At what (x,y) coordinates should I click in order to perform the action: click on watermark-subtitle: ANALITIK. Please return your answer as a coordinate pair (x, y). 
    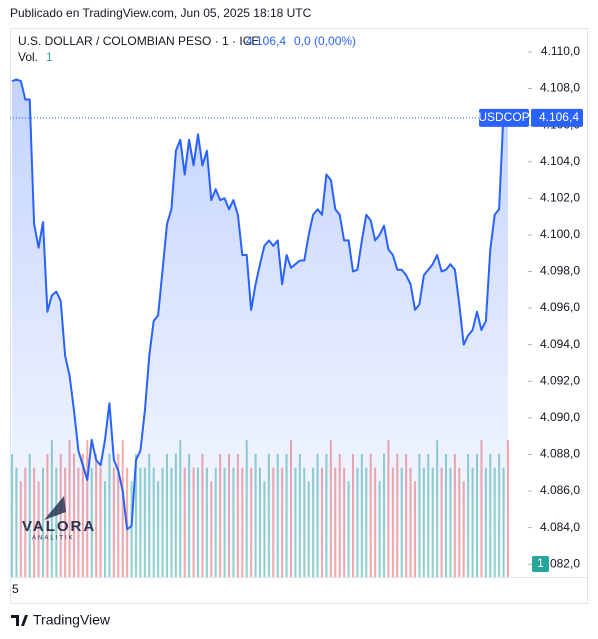
    Looking at the image, I should click on (53, 539).